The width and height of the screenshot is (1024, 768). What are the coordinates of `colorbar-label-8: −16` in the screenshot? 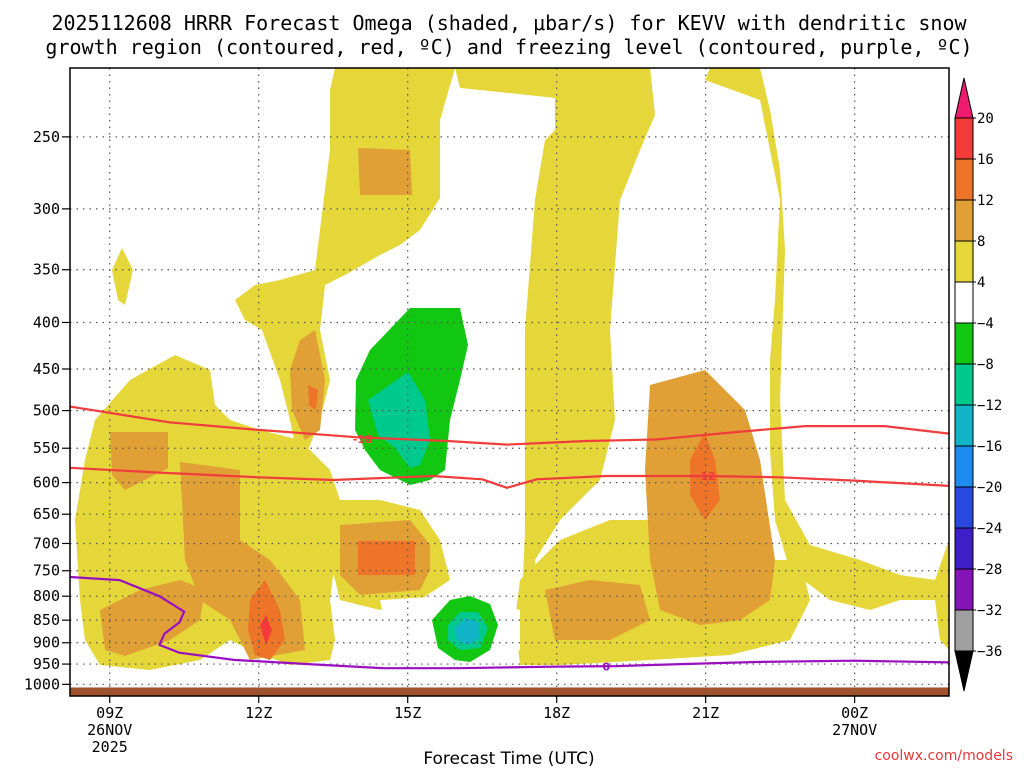 It's located at (989, 447).